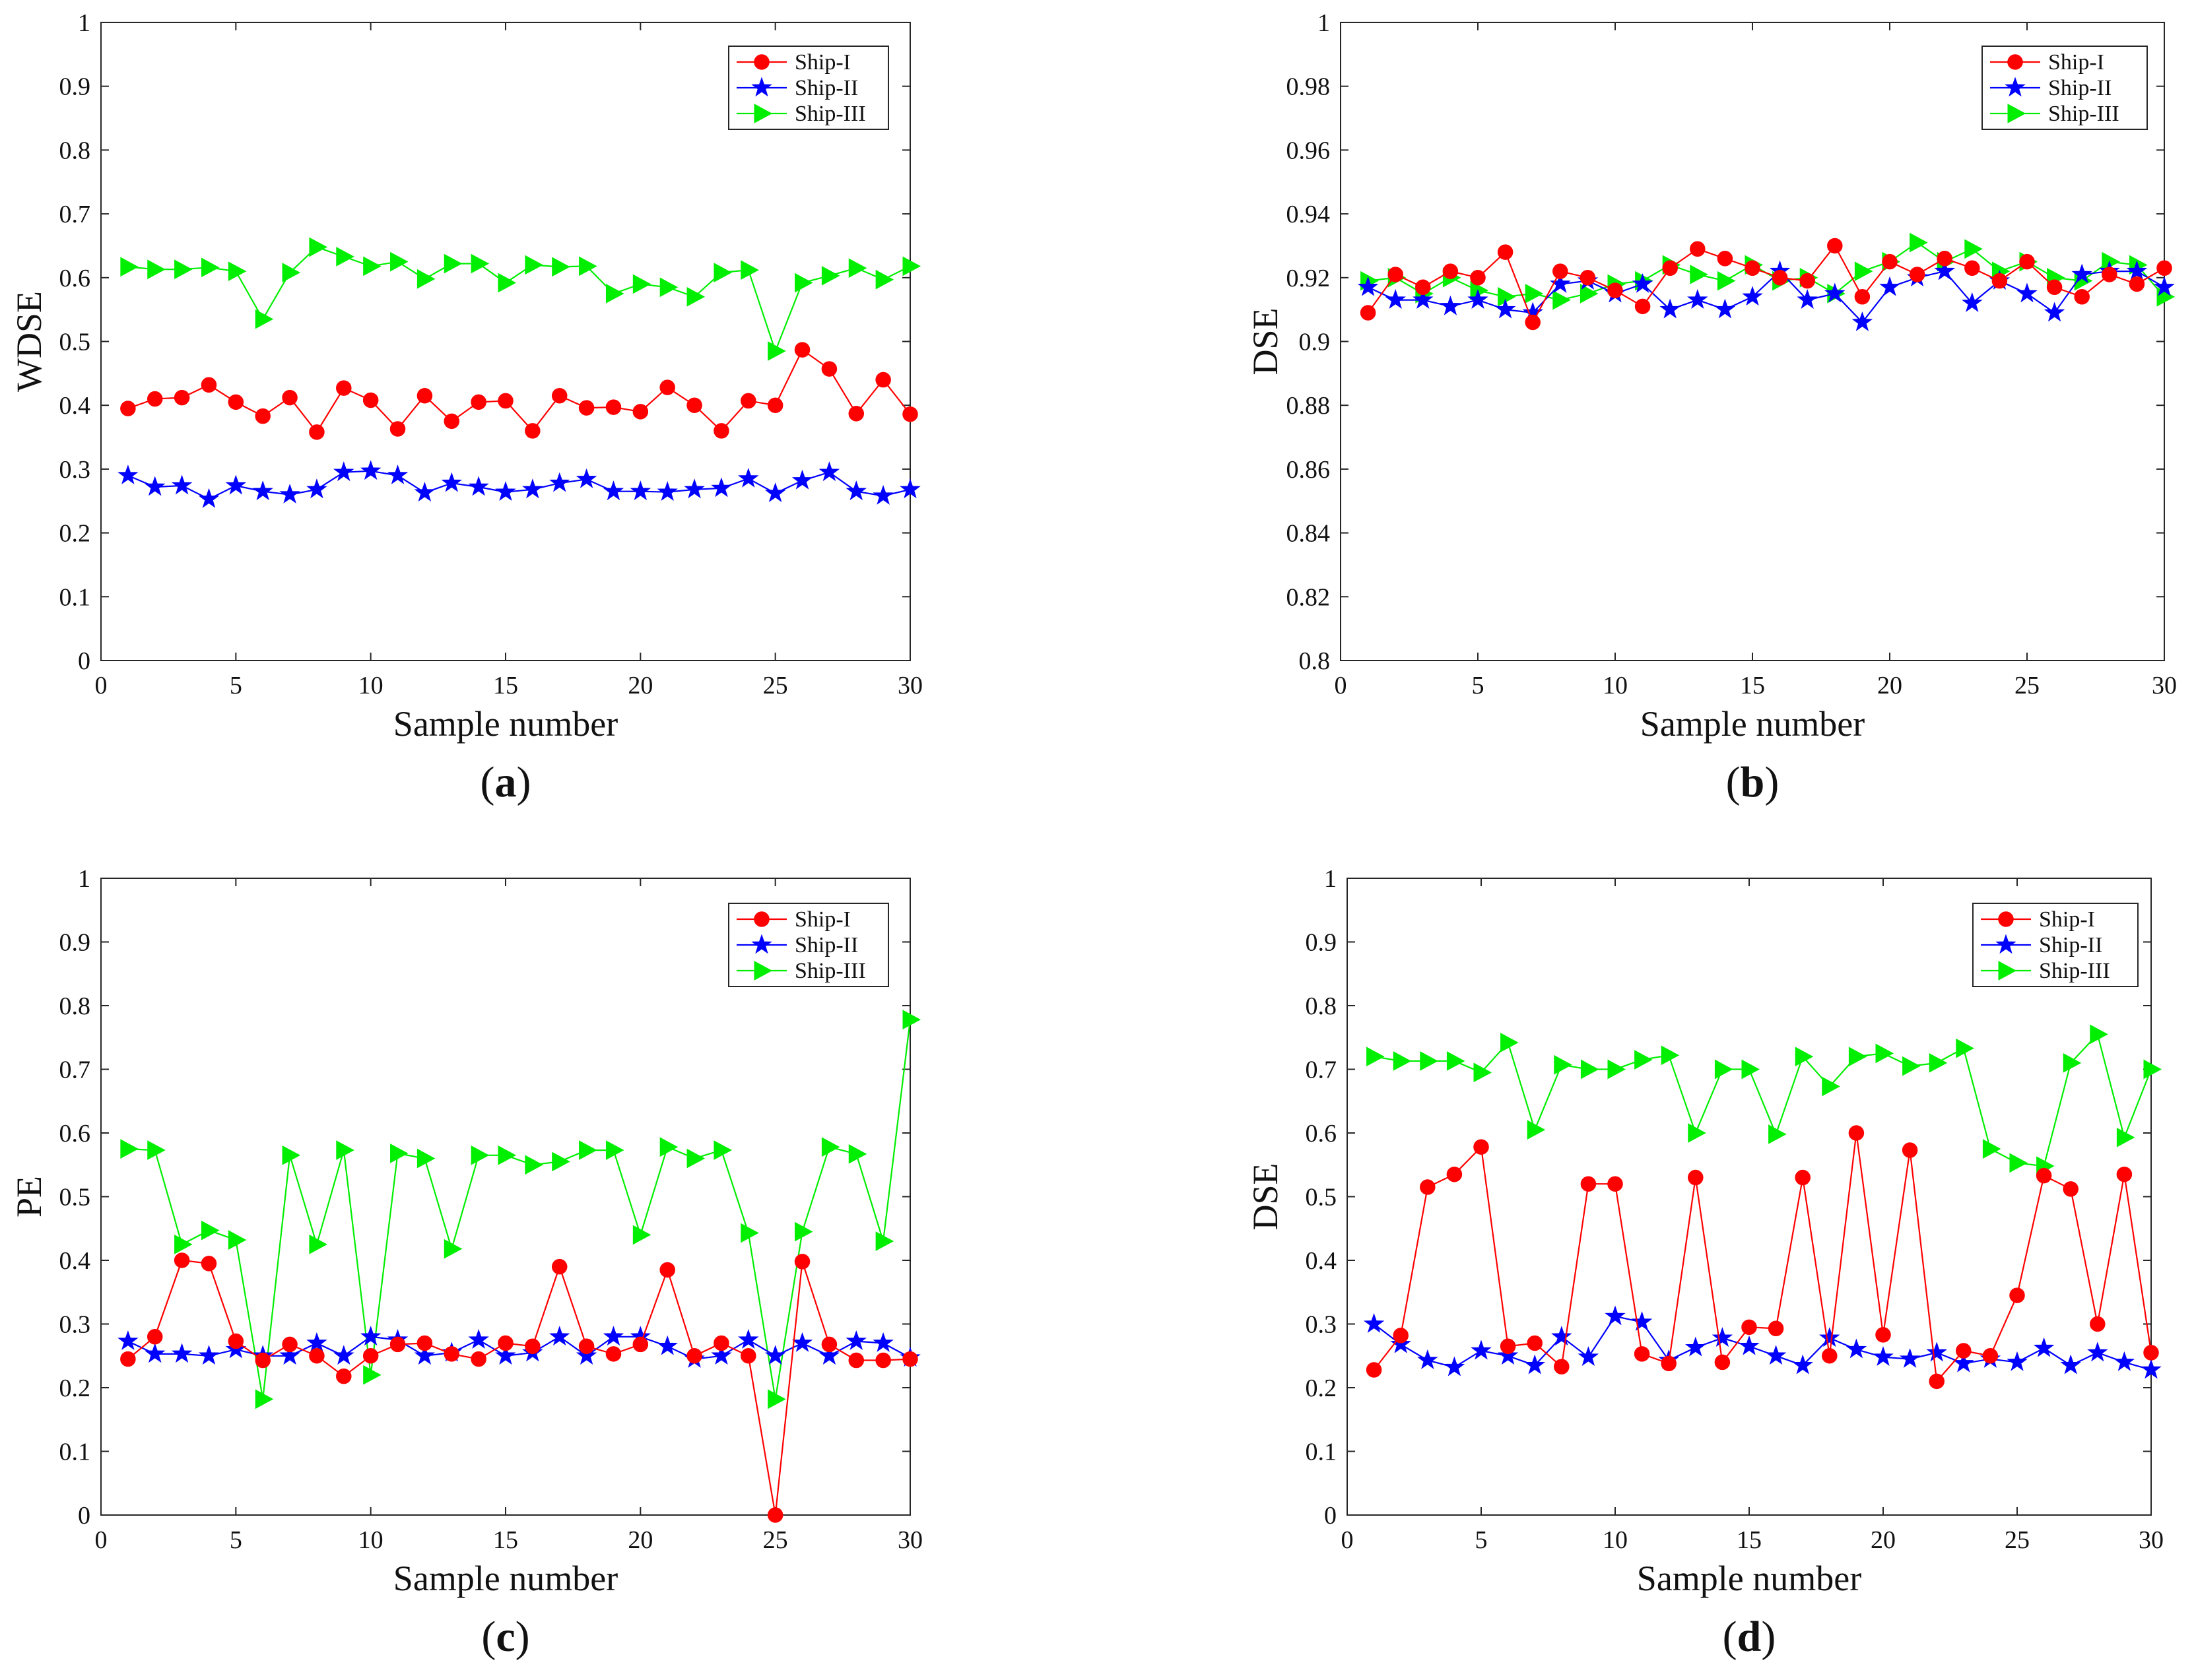 Image resolution: width=2196 pixels, height=1680 pixels. I want to click on x-tick-label: 10, so click(370, 685).